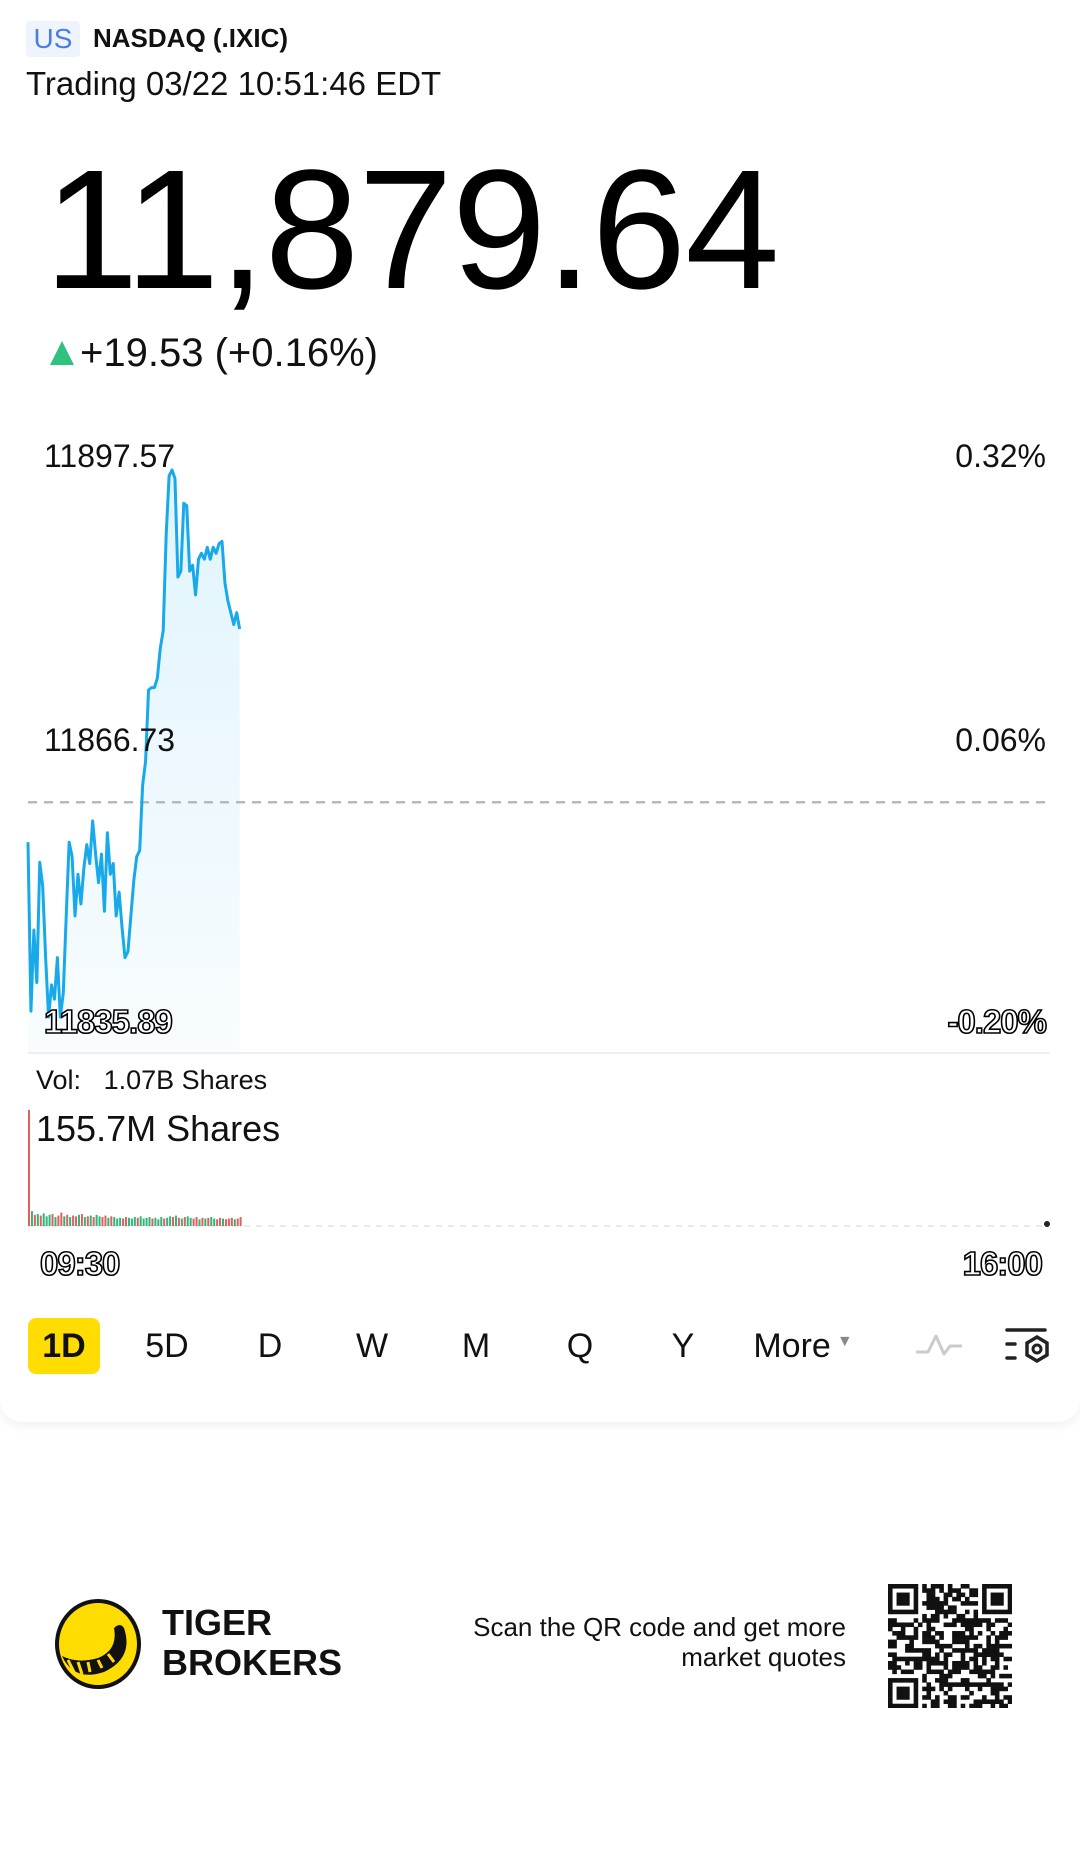  I want to click on tab-y: Y, so click(683, 1346).